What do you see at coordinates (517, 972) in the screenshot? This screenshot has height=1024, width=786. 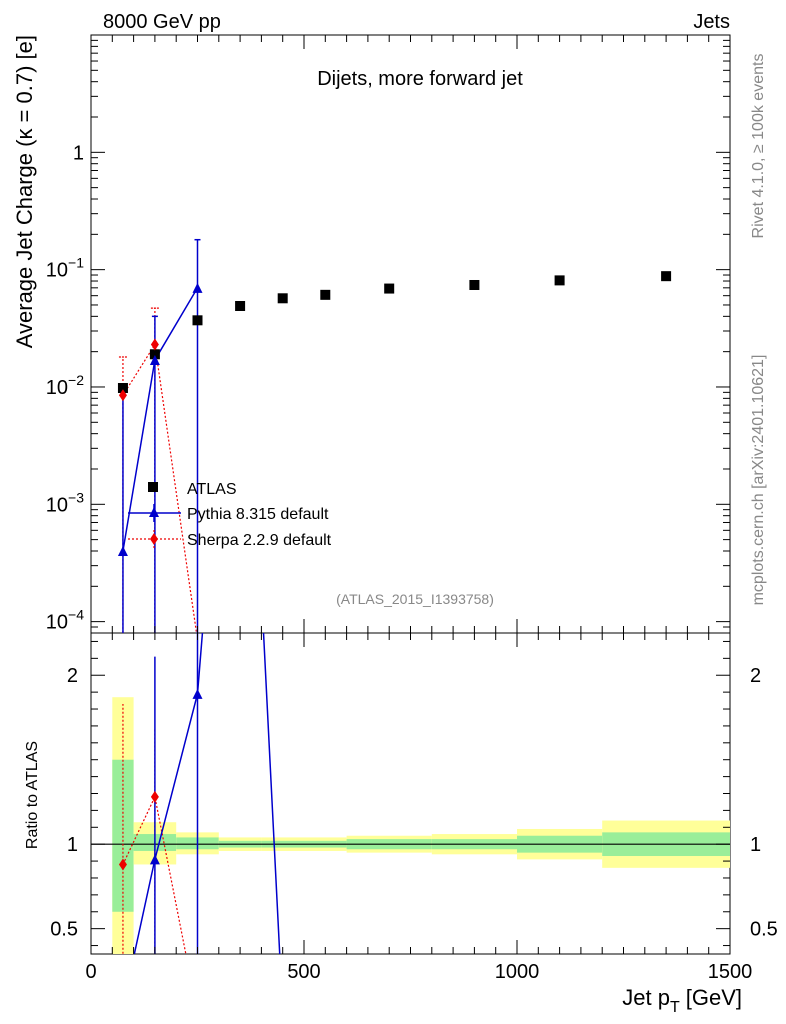 I see `x-tick-label: 1000` at bounding box center [517, 972].